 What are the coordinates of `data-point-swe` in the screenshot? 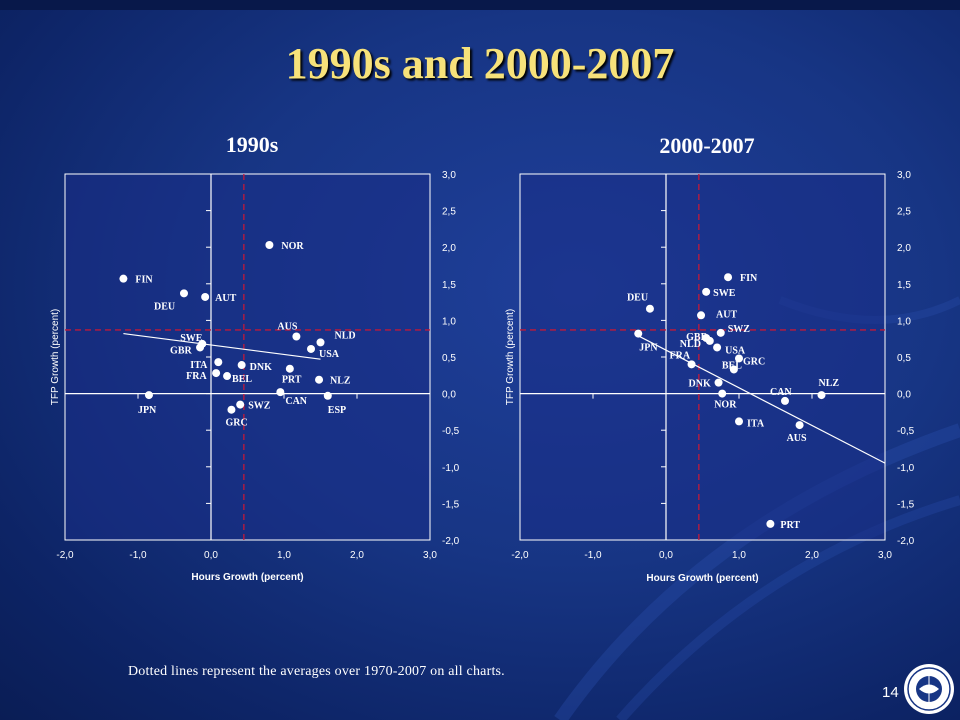 It's located at (706, 291).